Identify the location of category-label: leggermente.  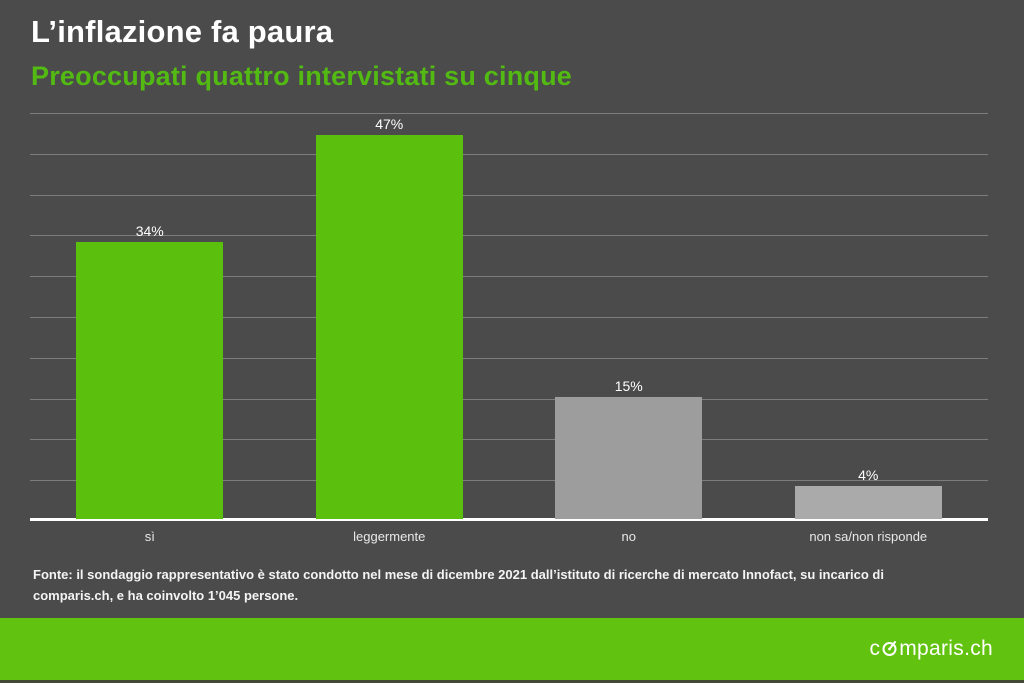
(389, 536).